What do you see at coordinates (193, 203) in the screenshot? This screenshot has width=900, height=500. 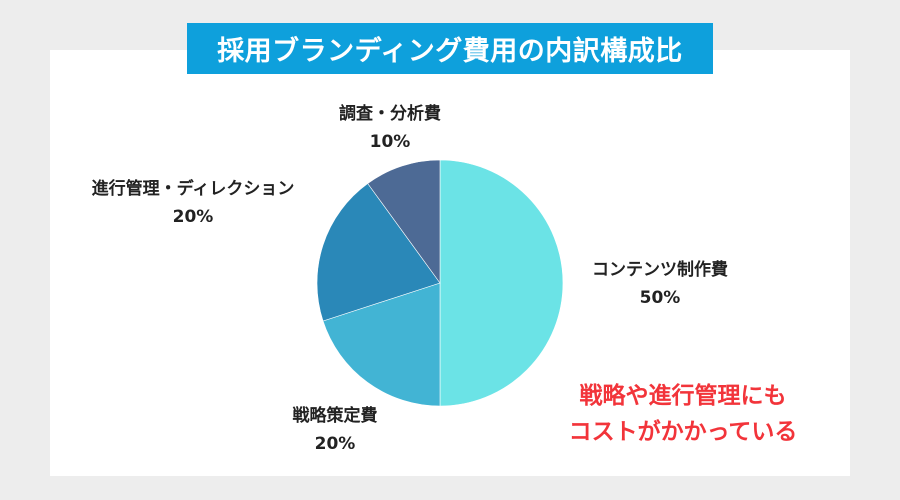 I see `label-direction: 進行管理・ディレクション 20%` at bounding box center [193, 203].